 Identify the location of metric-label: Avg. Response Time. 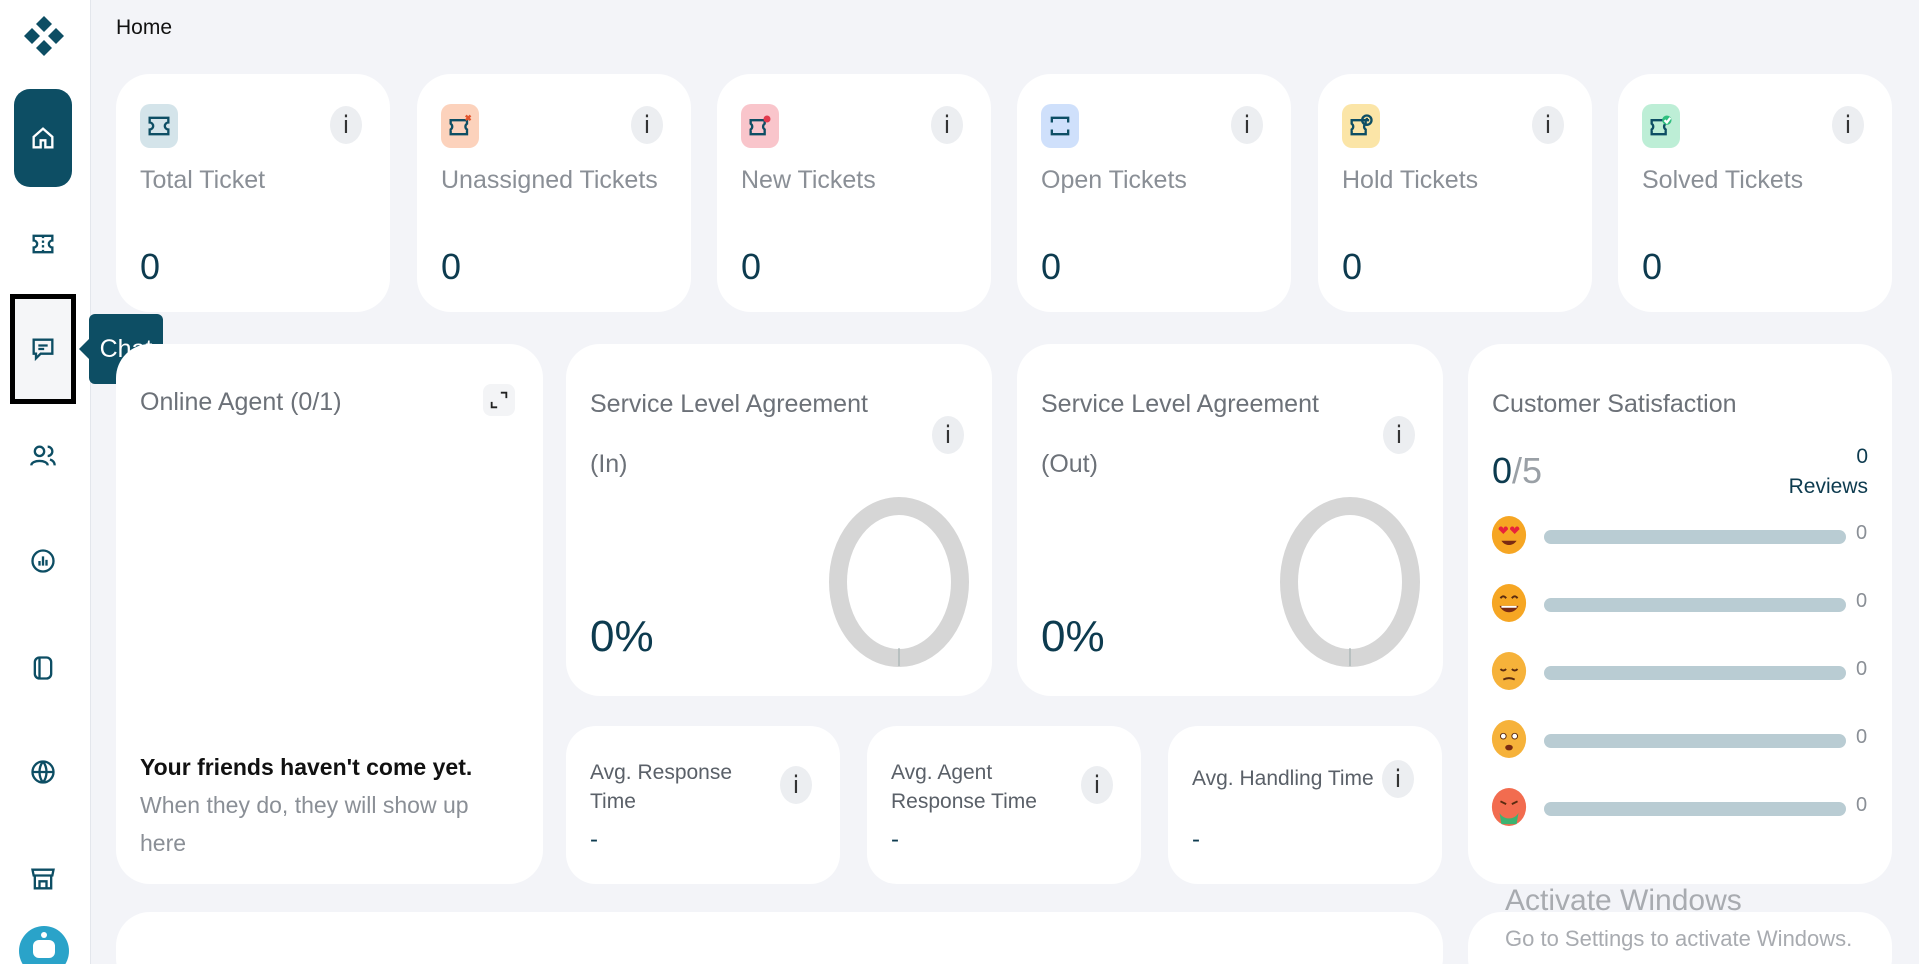
(661, 787).